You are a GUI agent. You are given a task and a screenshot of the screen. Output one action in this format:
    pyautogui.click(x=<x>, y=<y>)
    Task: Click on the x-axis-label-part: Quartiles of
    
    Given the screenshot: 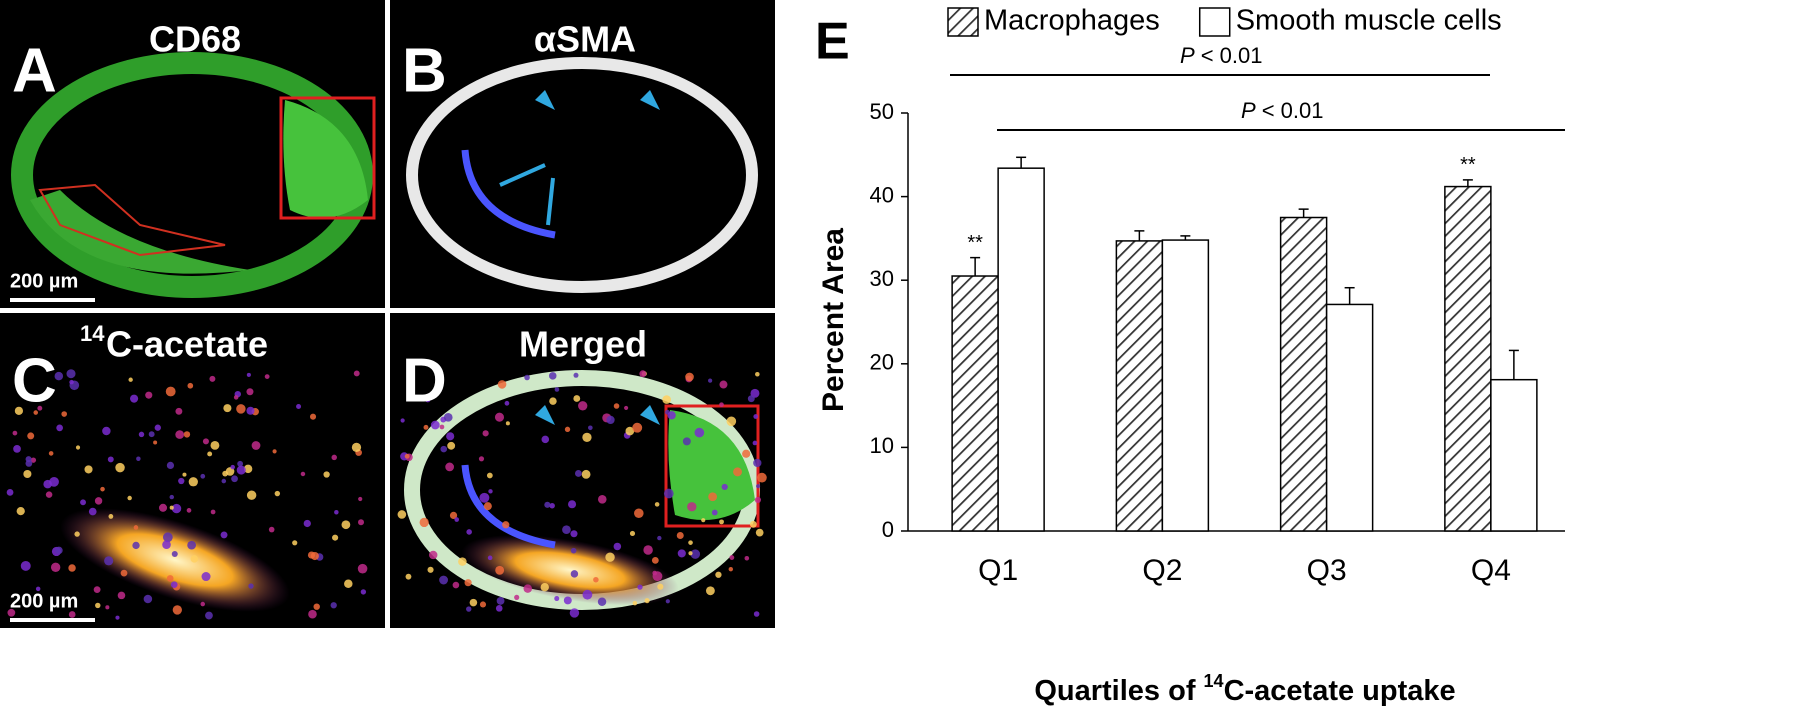 What is the action you would take?
    pyautogui.click(x=1118, y=691)
    